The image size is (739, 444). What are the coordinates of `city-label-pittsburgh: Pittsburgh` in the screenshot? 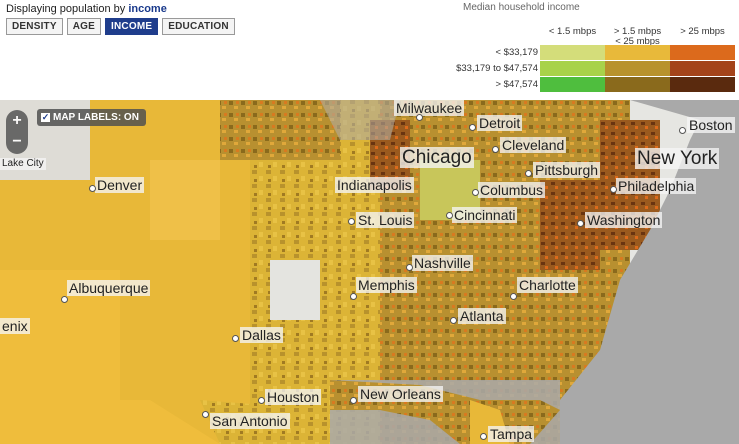 It's located at (567, 170).